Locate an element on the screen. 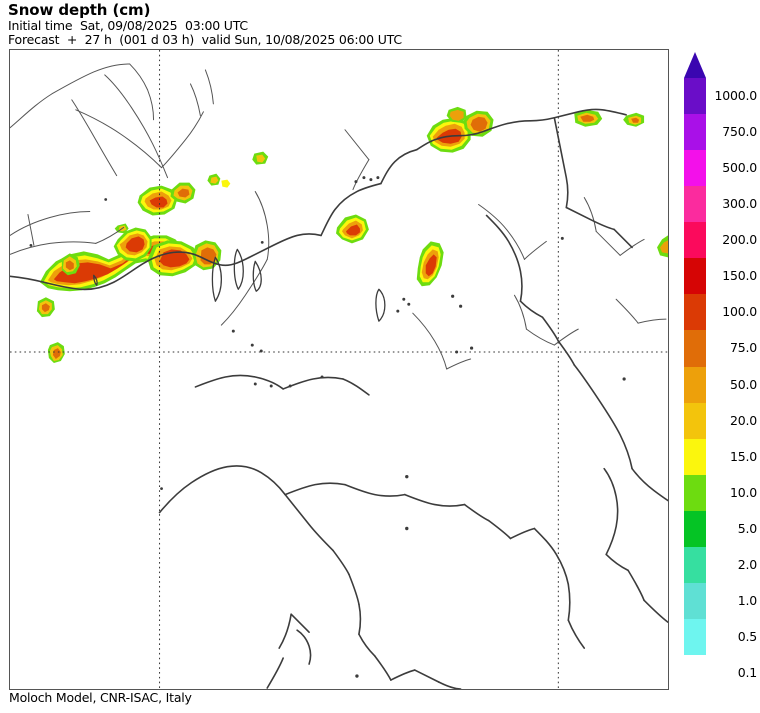 Image resolution: width=760 pixels, height=713 pixels. colorbar-over-arrow is located at coordinates (695, 65).